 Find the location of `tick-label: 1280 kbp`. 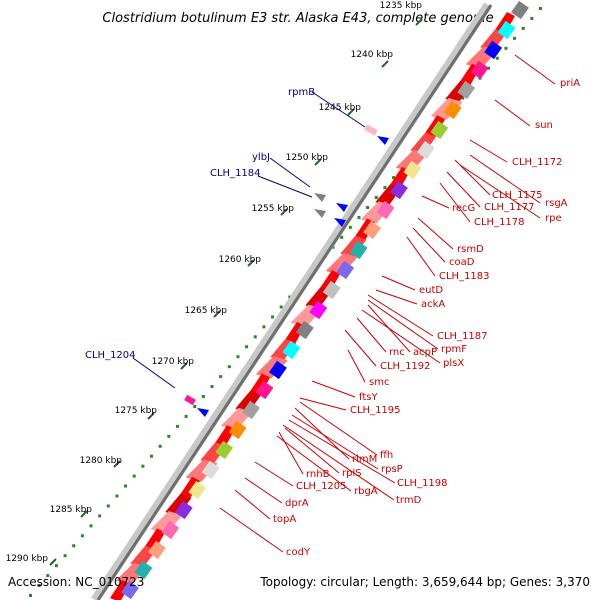

tick-label: 1280 kbp is located at coordinates (101, 461).